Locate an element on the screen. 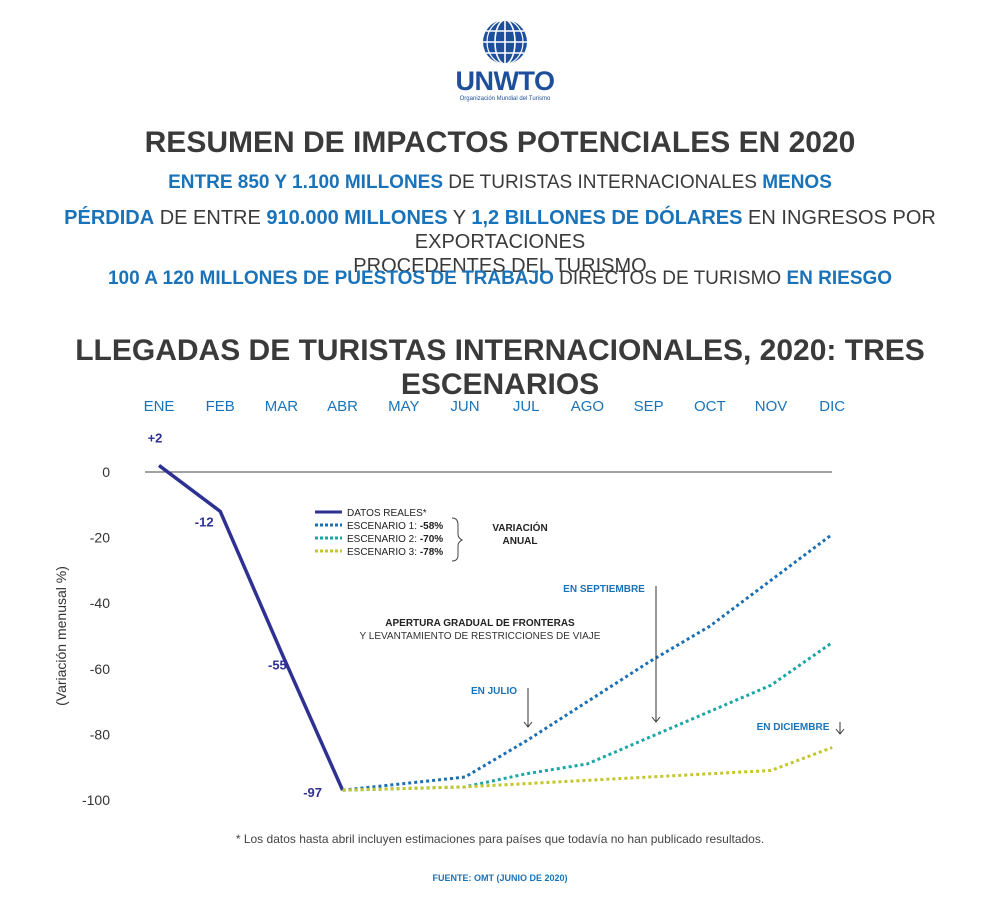 This screenshot has height=903, width=1000. arrow-december-head is located at coordinates (840, 731).